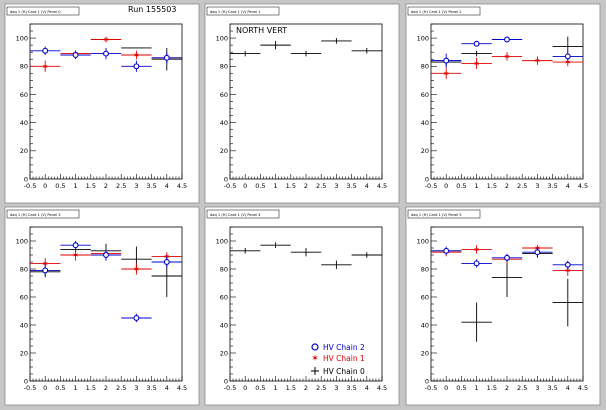 Image resolution: width=606 pixels, height=410 pixels. Describe the element at coordinates (207, 20) in the screenshot. I see `annotations: NORTH VERT Run 155503` at that location.